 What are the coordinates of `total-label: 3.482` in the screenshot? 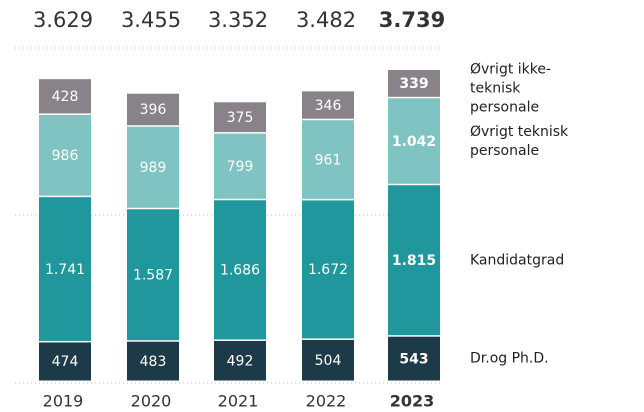 It's located at (326, 20).